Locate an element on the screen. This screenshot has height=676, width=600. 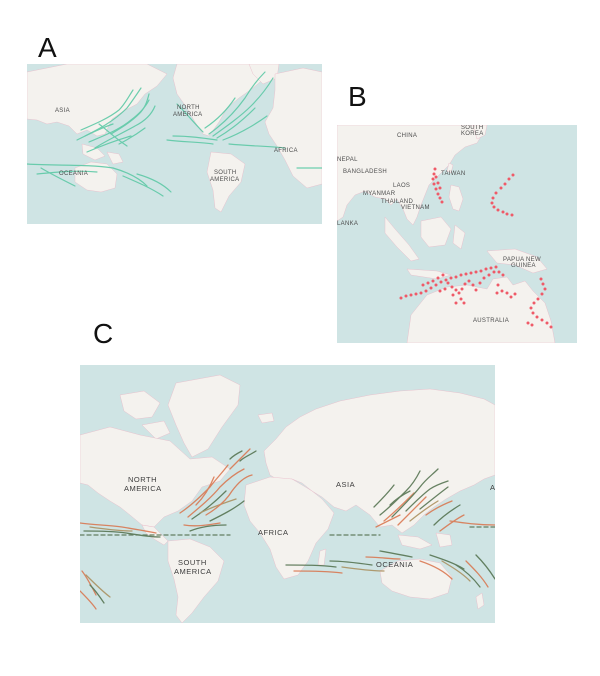
label-australia: AUSTRALIA is located at coordinates (491, 321).